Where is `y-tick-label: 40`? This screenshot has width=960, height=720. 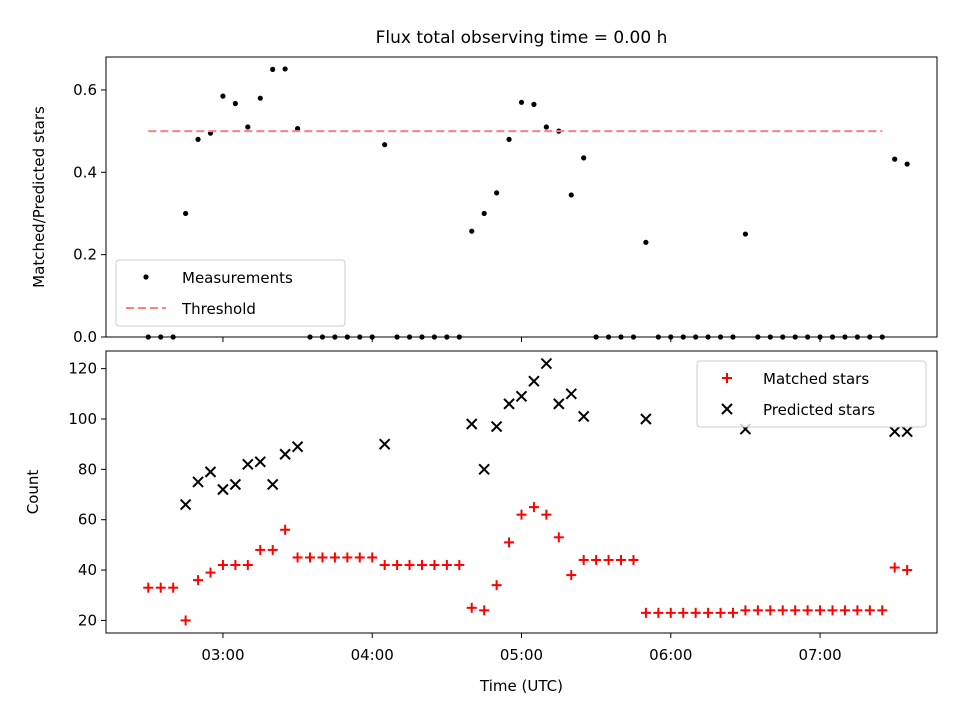
y-tick-label: 40 is located at coordinates (87, 570).